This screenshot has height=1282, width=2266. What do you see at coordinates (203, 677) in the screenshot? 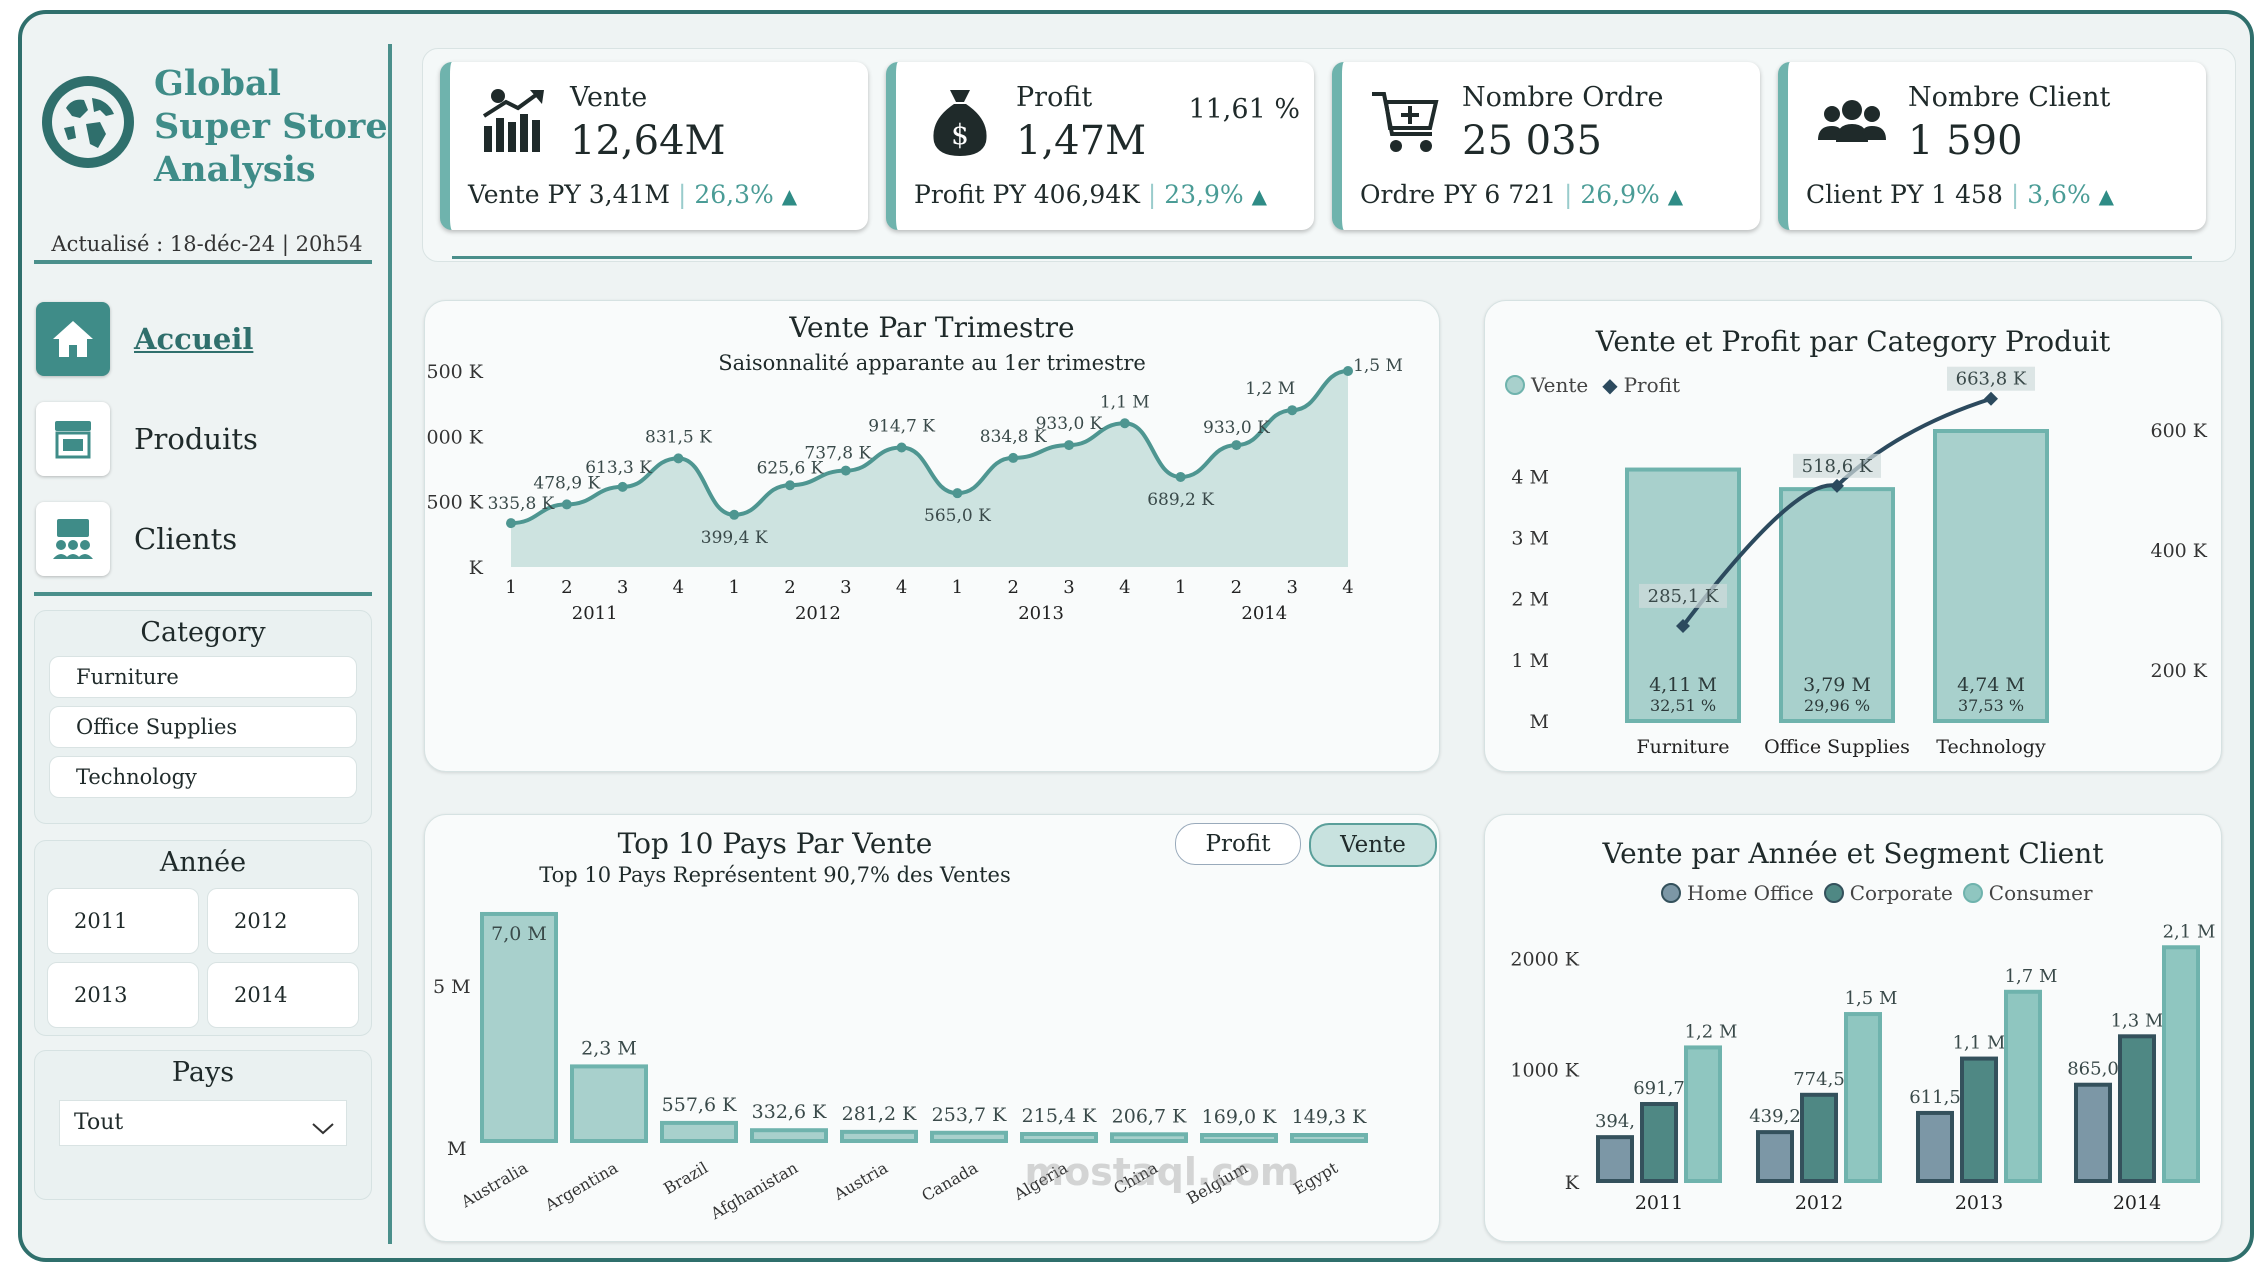
I see `category-option-furniture: Furniture` at bounding box center [203, 677].